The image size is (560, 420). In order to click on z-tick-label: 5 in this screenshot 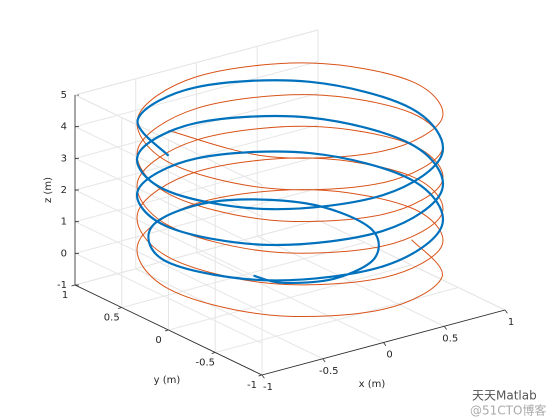, I will do `click(64, 95)`.